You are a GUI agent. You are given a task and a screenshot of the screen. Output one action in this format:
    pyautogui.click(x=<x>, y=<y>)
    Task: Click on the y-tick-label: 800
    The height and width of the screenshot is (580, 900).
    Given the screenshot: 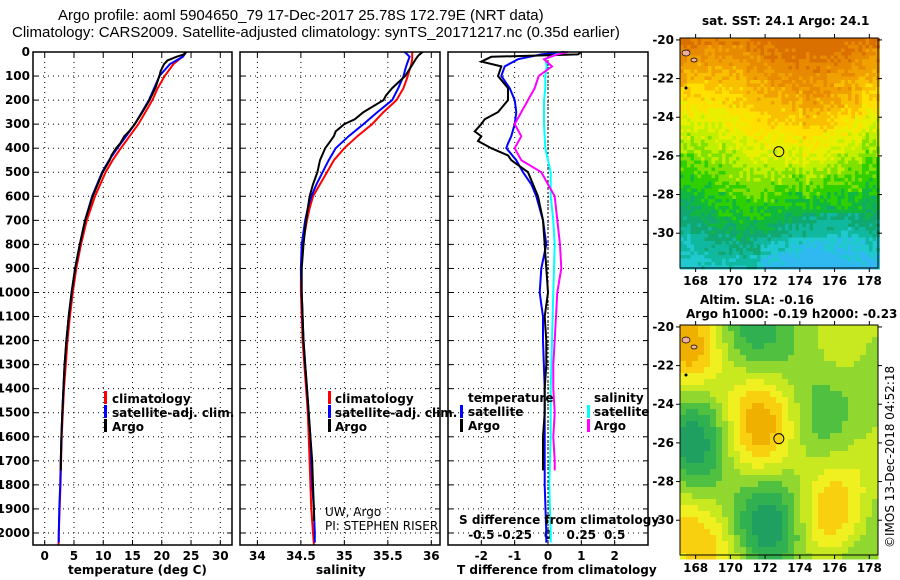 What is the action you would take?
    pyautogui.click(x=17, y=244)
    